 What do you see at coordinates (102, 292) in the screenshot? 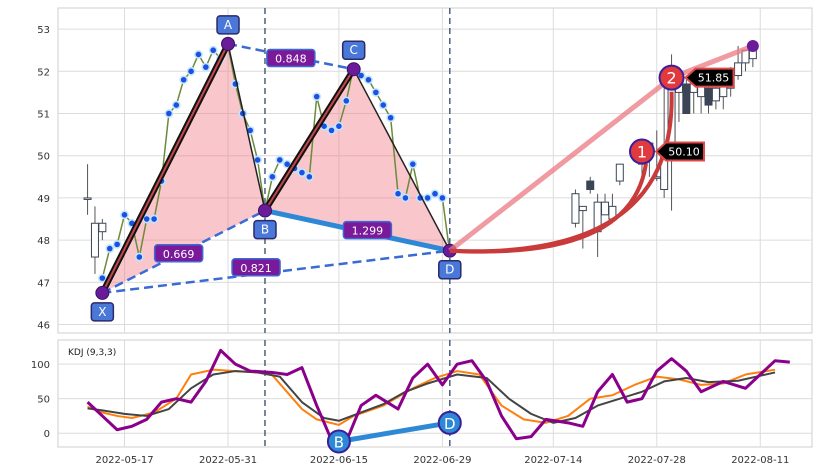
I see `pattern-point-x` at bounding box center [102, 292].